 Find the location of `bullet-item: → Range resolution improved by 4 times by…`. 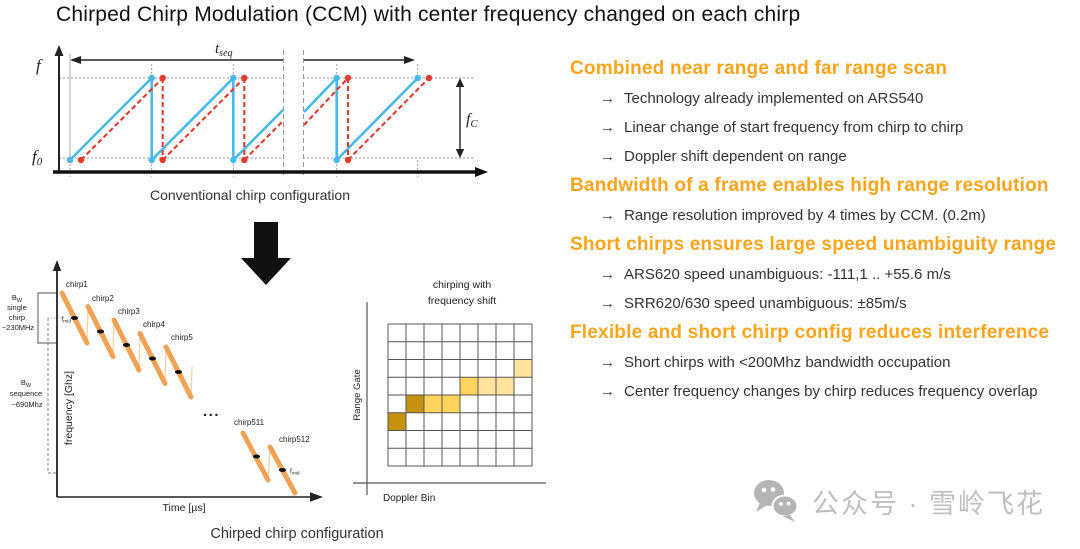

bullet-item: → Range resolution improved by 4 times by… is located at coordinates (836, 216).